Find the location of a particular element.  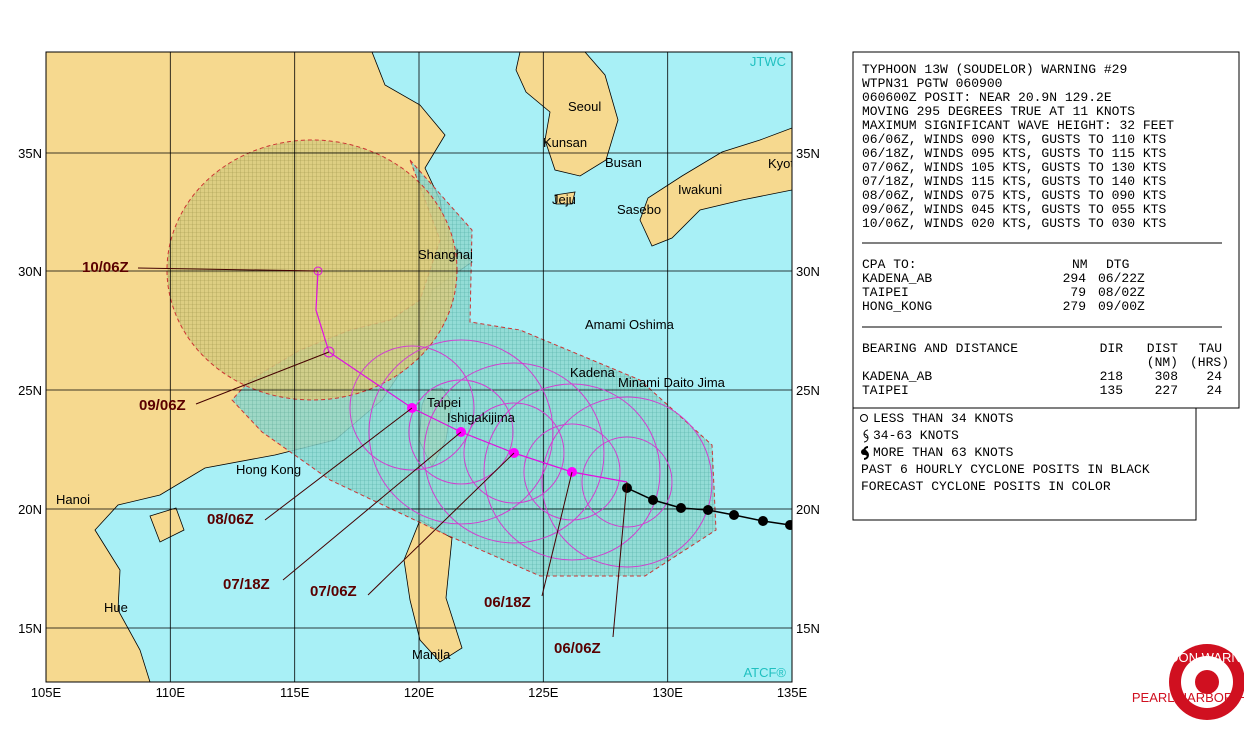

panel-text: DIR is located at coordinates (1112, 348).